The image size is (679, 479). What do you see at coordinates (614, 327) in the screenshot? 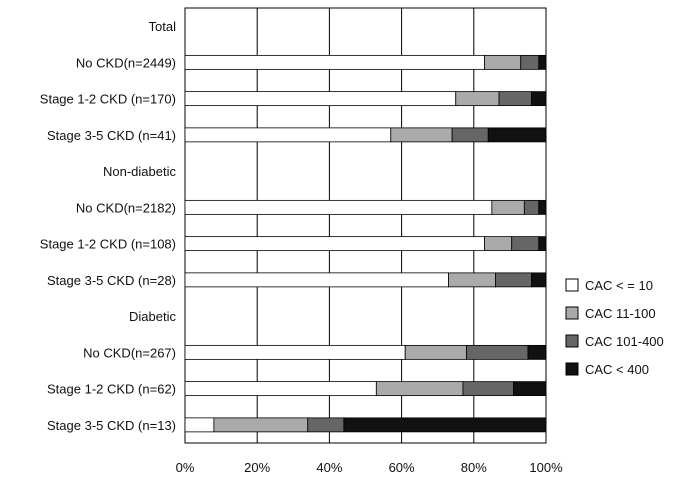
I see `legend: CAC < = 10 CAC 11-100 CAC 101-400 CAC < 400` at bounding box center [614, 327].